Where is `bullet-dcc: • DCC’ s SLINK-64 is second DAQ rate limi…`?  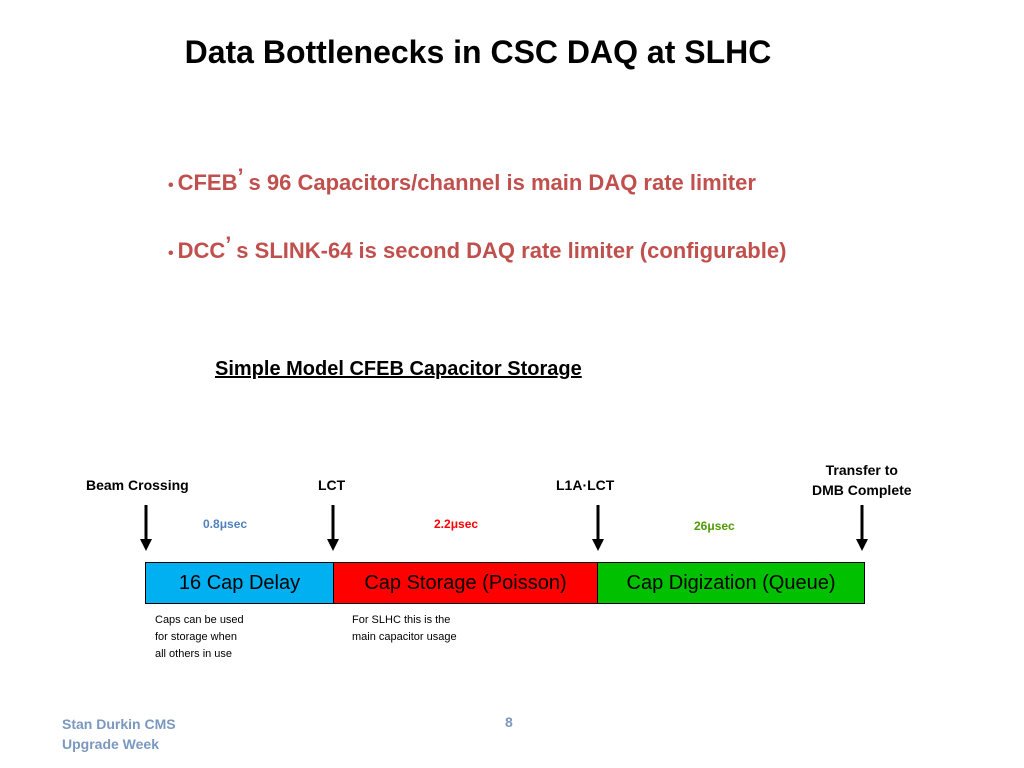 bullet-dcc: • DCC’ s SLINK-64 is second DAQ rate limi… is located at coordinates (477, 248).